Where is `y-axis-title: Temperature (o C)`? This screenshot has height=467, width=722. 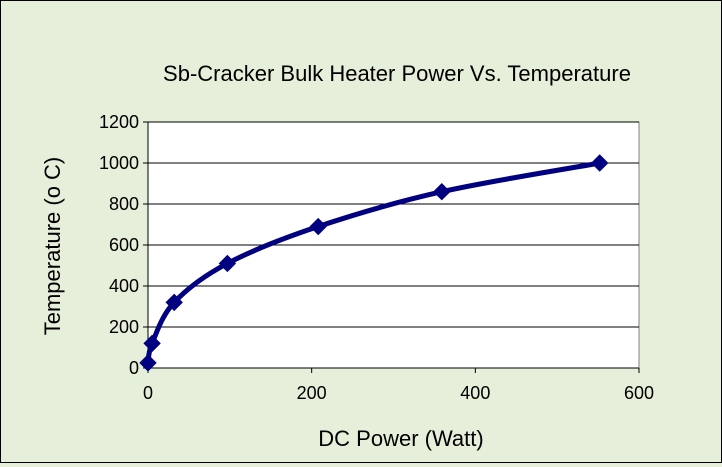
y-axis-title: Temperature (o C) is located at coordinates (52, 246).